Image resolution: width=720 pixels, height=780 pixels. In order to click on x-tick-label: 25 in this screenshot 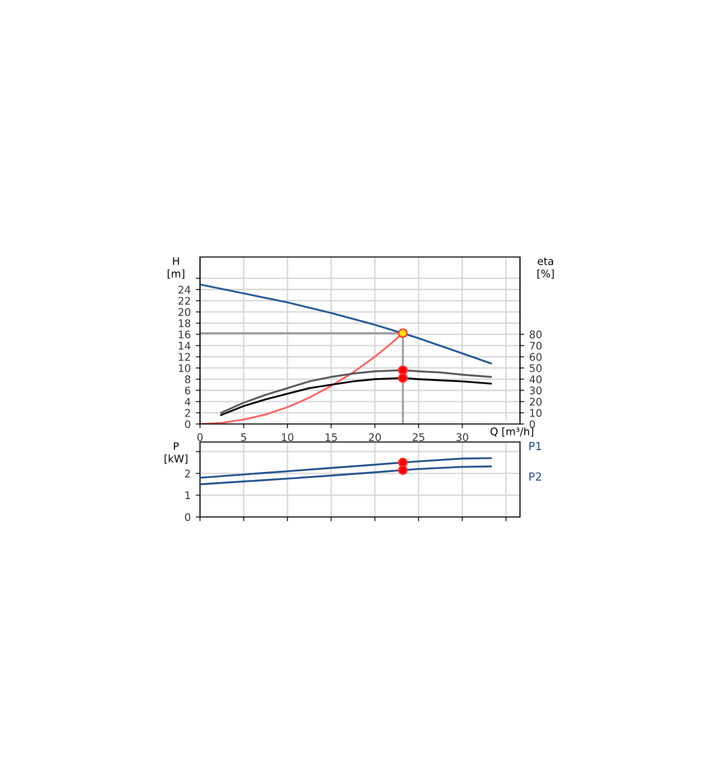, I will do `click(418, 437)`.